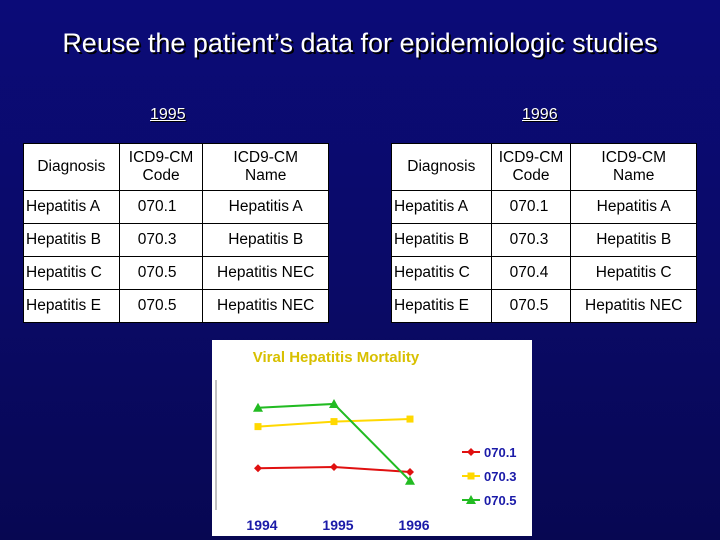 This screenshot has height=540, width=720. I want to click on legend-label: 070.3, so click(500, 476).